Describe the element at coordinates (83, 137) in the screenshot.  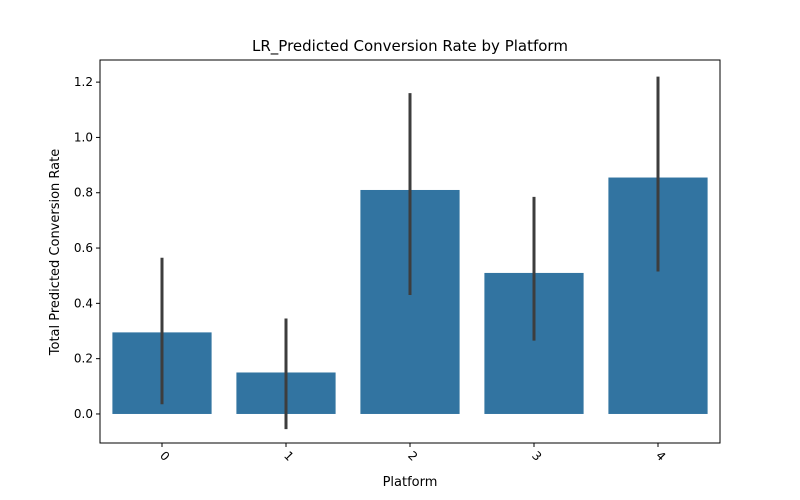
I see `y-tick-label: 1.0` at that location.